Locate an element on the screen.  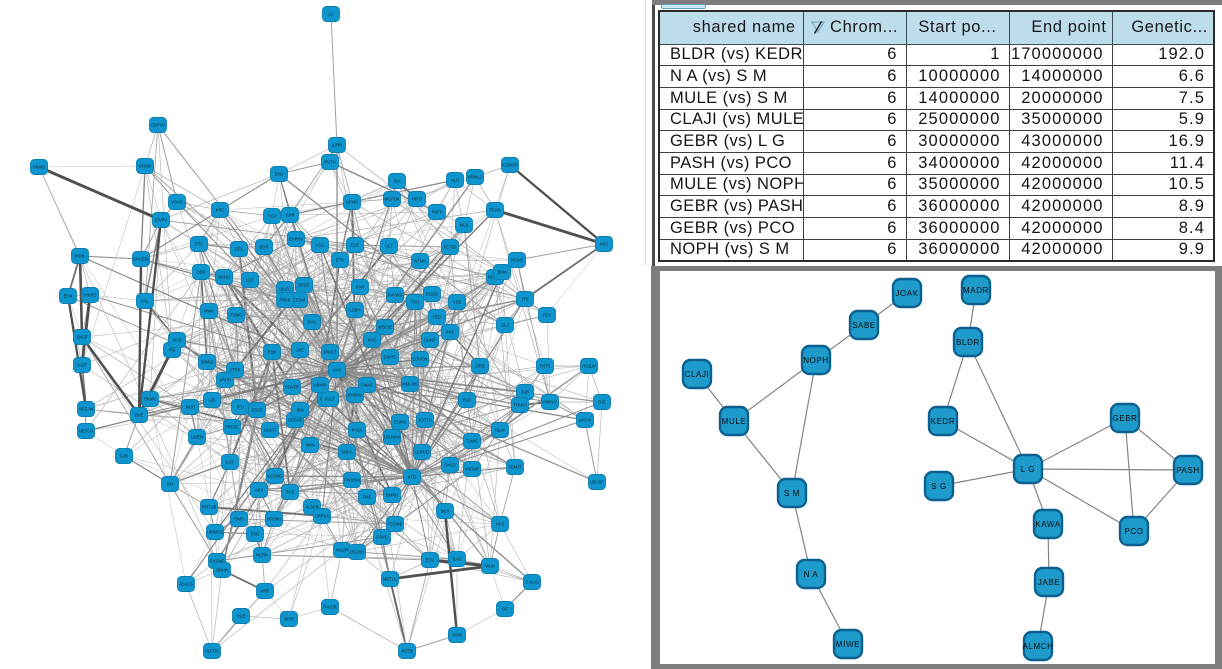
svg-text: LGF is located at coordinates (230, 462).